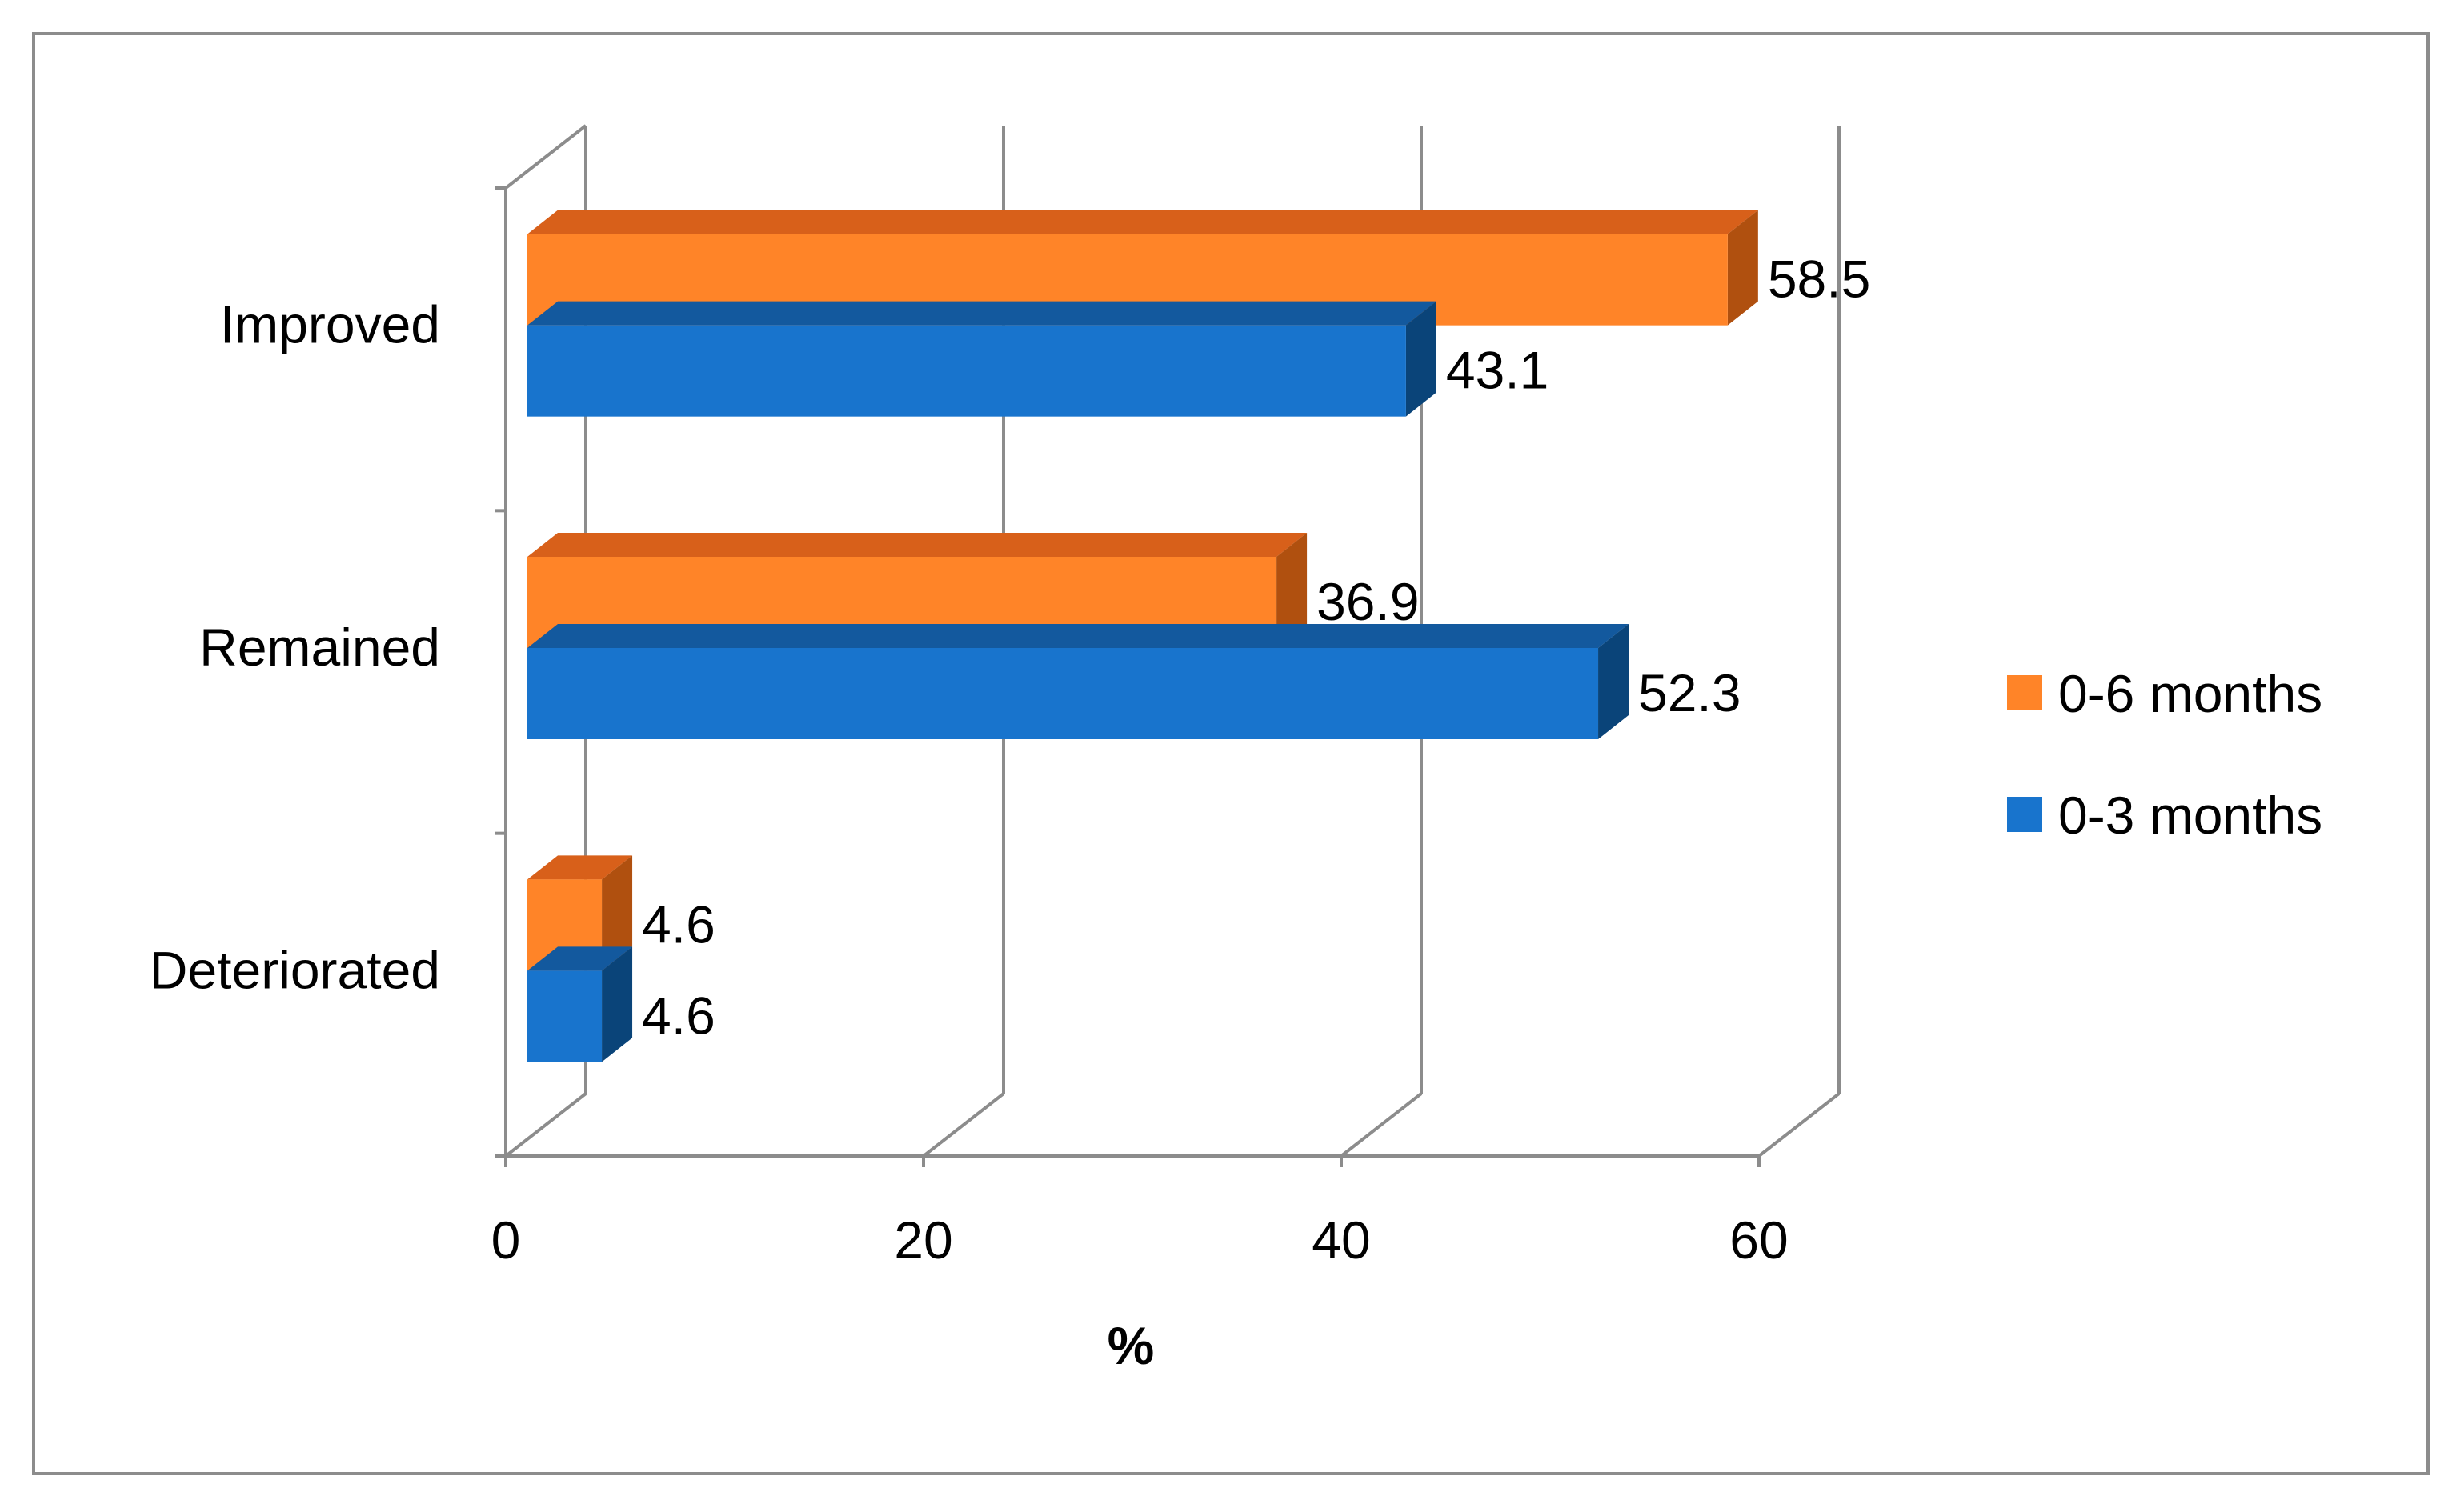 The width and height of the screenshot is (2464, 1512). Describe the element at coordinates (1341, 1240) in the screenshot. I see `x-tick-label-40: 40` at that location.